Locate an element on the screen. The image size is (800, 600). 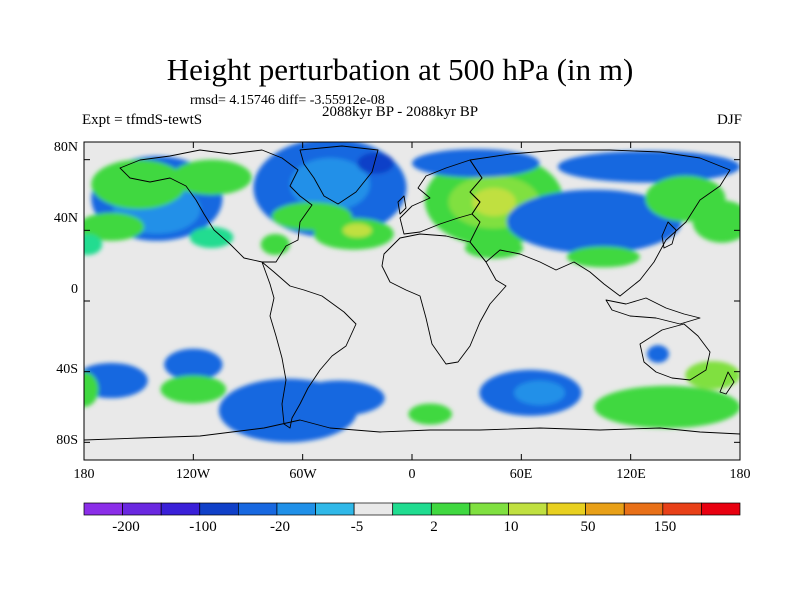
coastline-greenland is located at coordinates (339, 175).